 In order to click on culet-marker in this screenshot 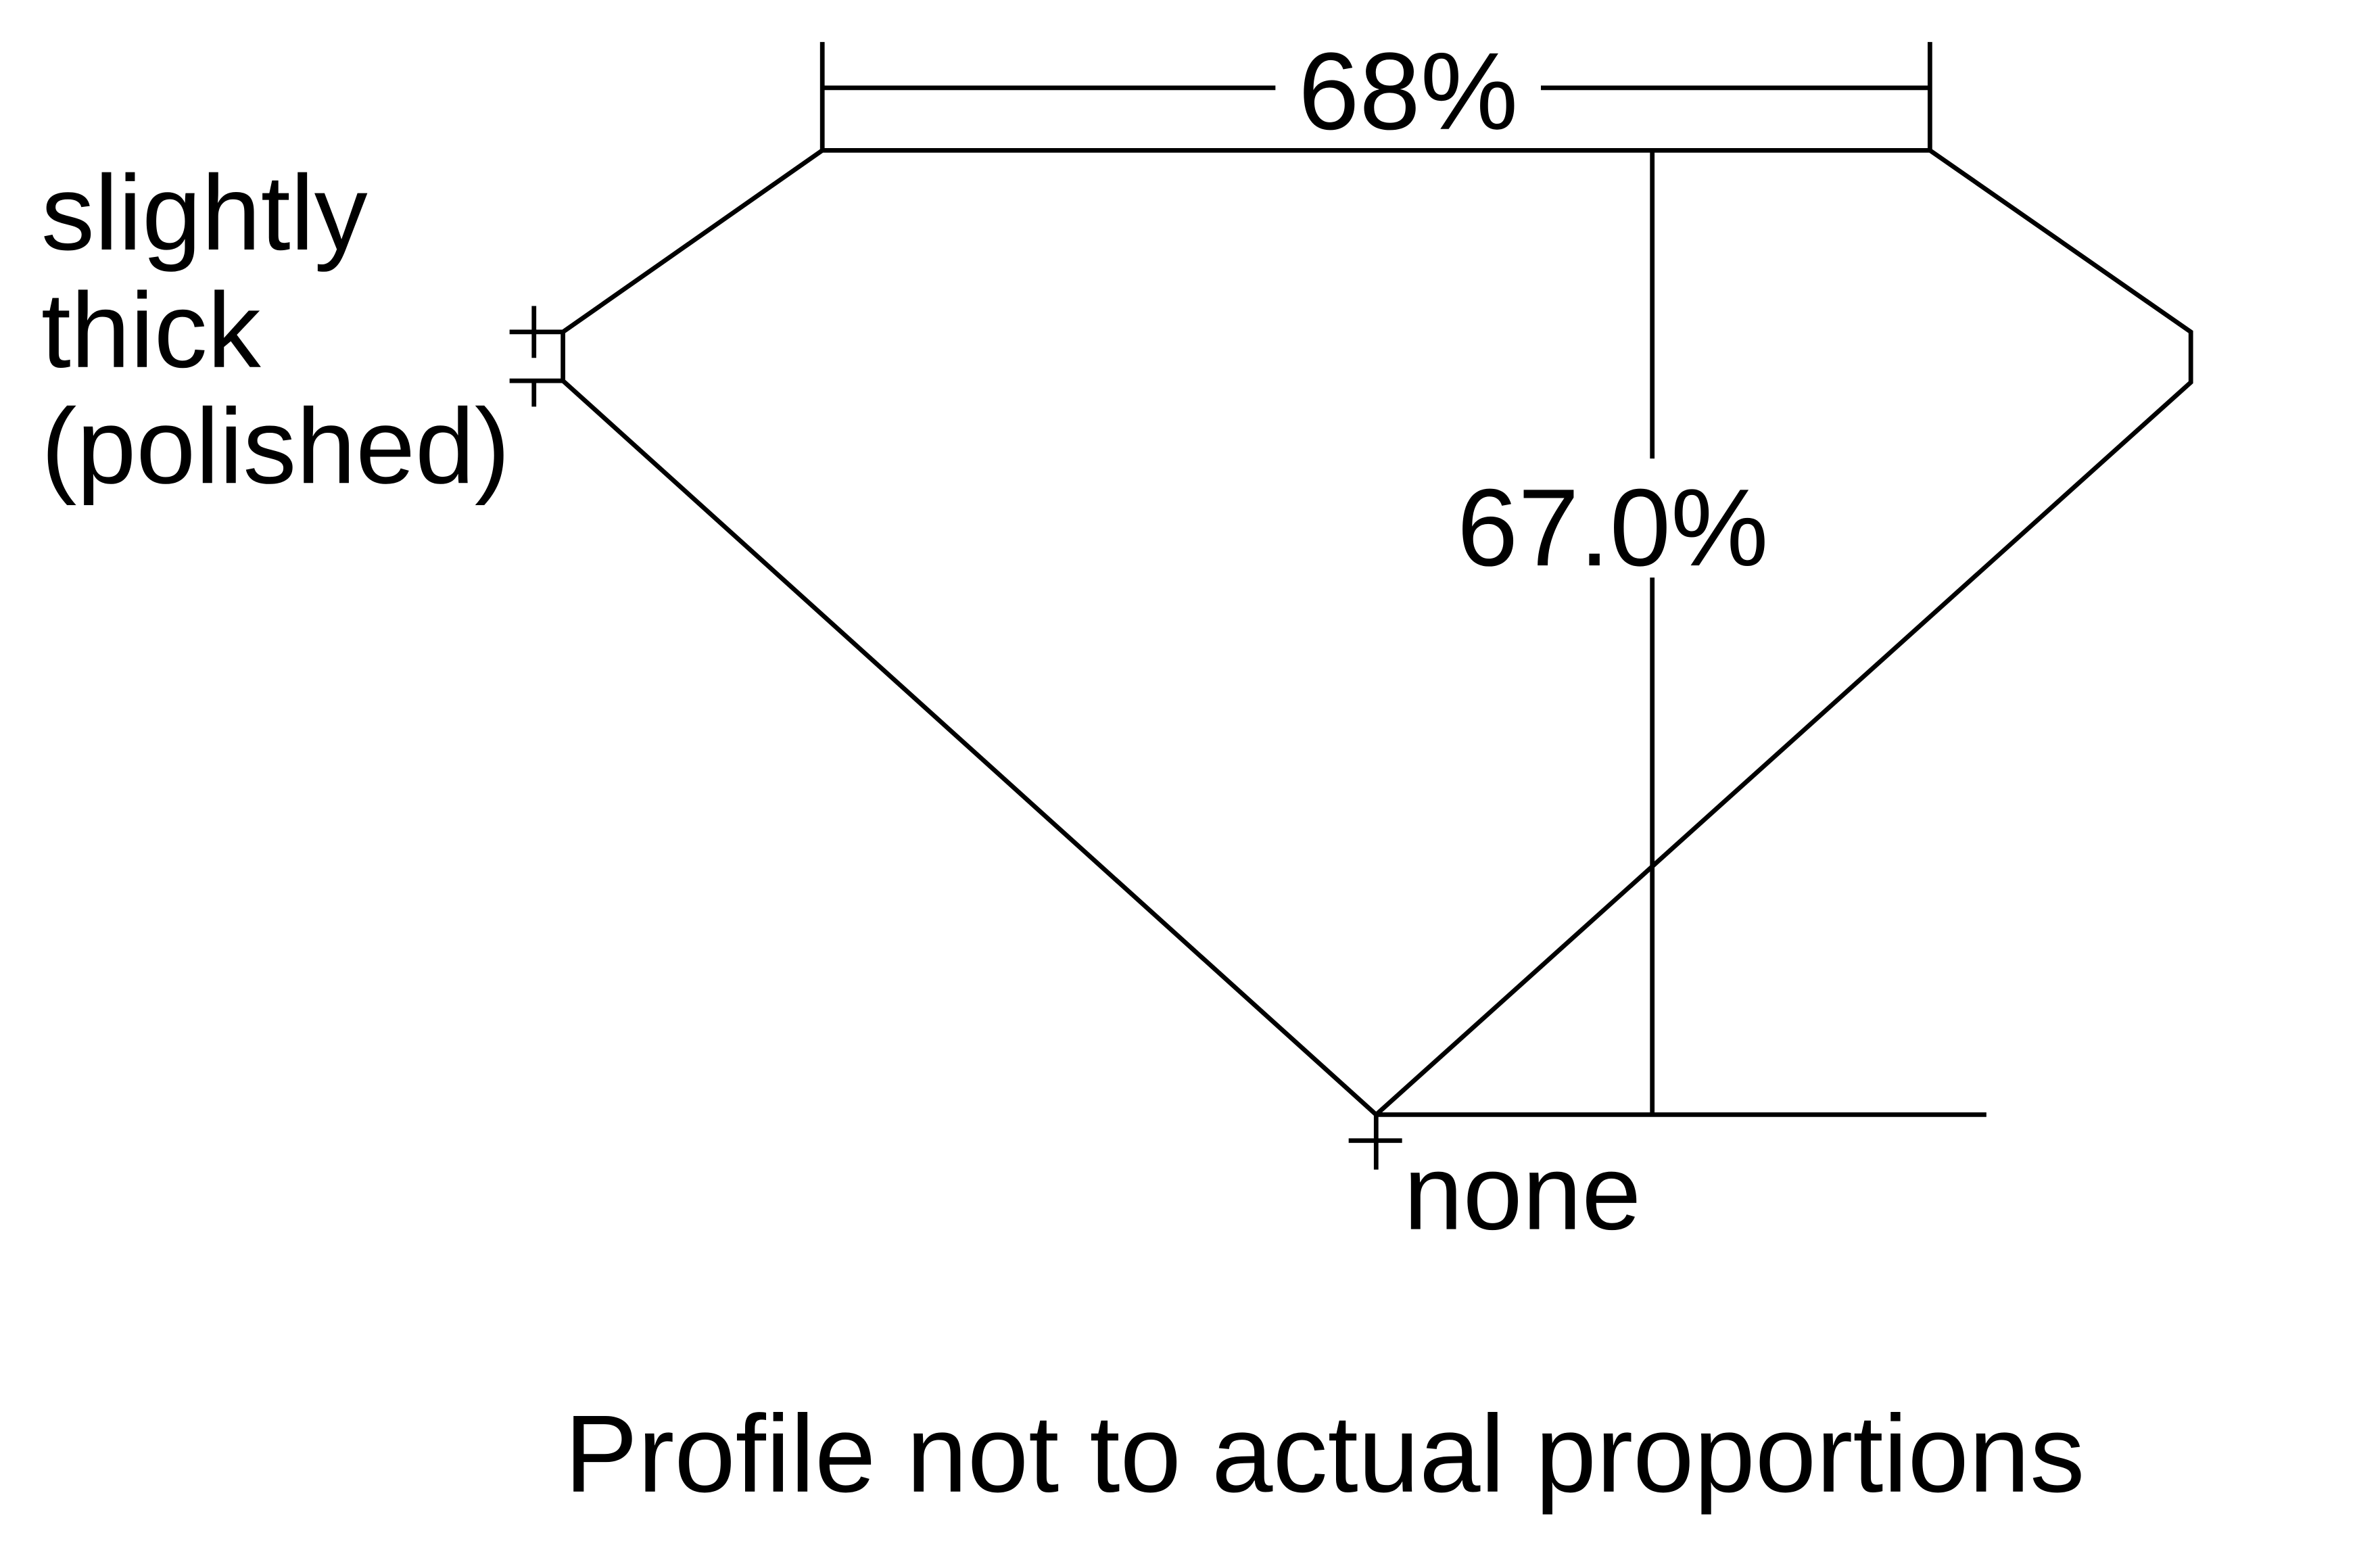, I will do `click(1375, 1142)`.